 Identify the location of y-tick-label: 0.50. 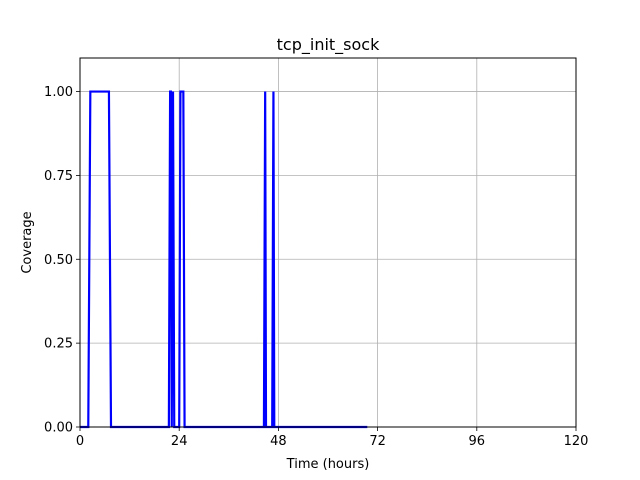
(58, 260).